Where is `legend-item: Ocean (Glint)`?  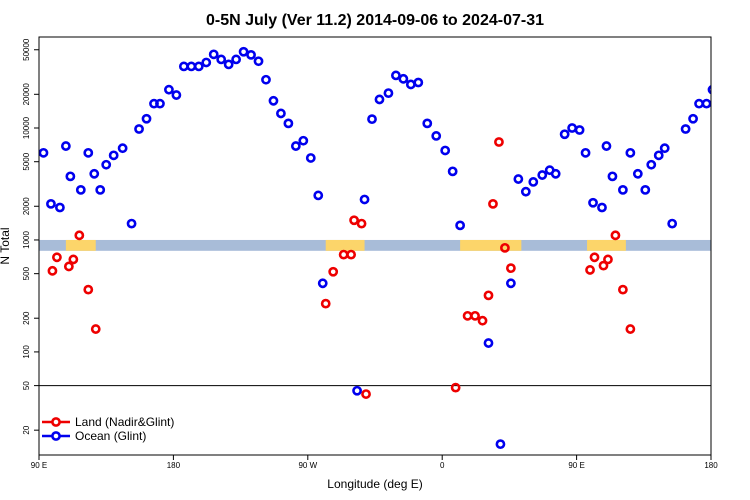 legend-item: Ocean (Glint) is located at coordinates (94, 436).